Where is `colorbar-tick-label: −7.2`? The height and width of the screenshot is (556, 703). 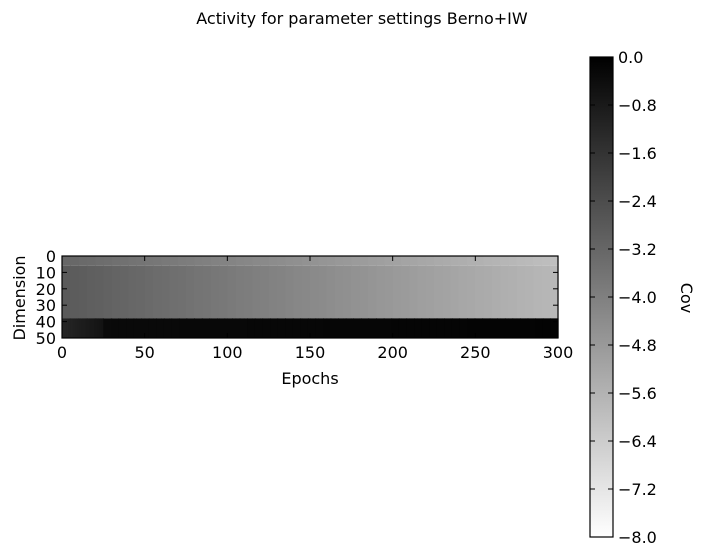 colorbar-tick-label: −7.2 is located at coordinates (637, 489).